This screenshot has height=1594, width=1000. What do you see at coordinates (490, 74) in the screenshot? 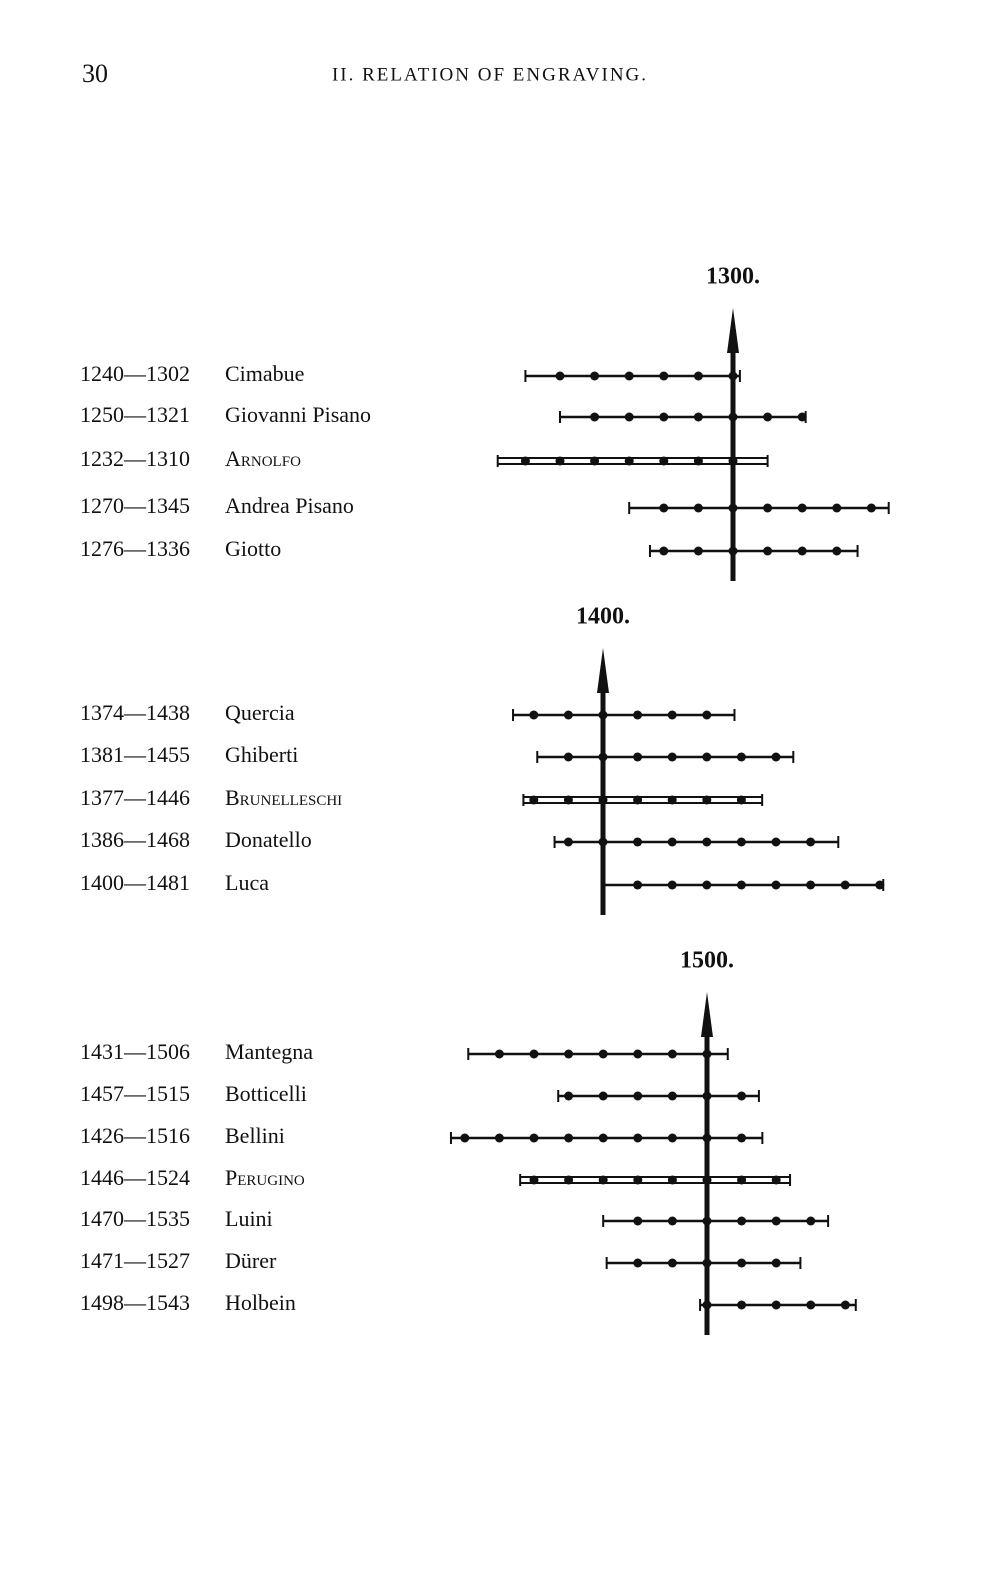
I see `running-title: II. RELATION OF ENGRAVING.` at bounding box center [490, 74].